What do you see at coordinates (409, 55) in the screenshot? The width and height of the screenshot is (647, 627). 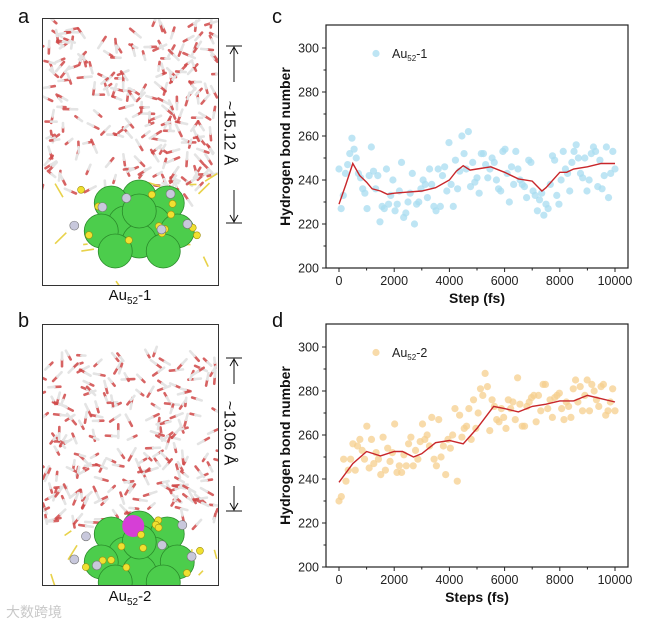 I see `legend-label: Au52-1` at bounding box center [409, 55].